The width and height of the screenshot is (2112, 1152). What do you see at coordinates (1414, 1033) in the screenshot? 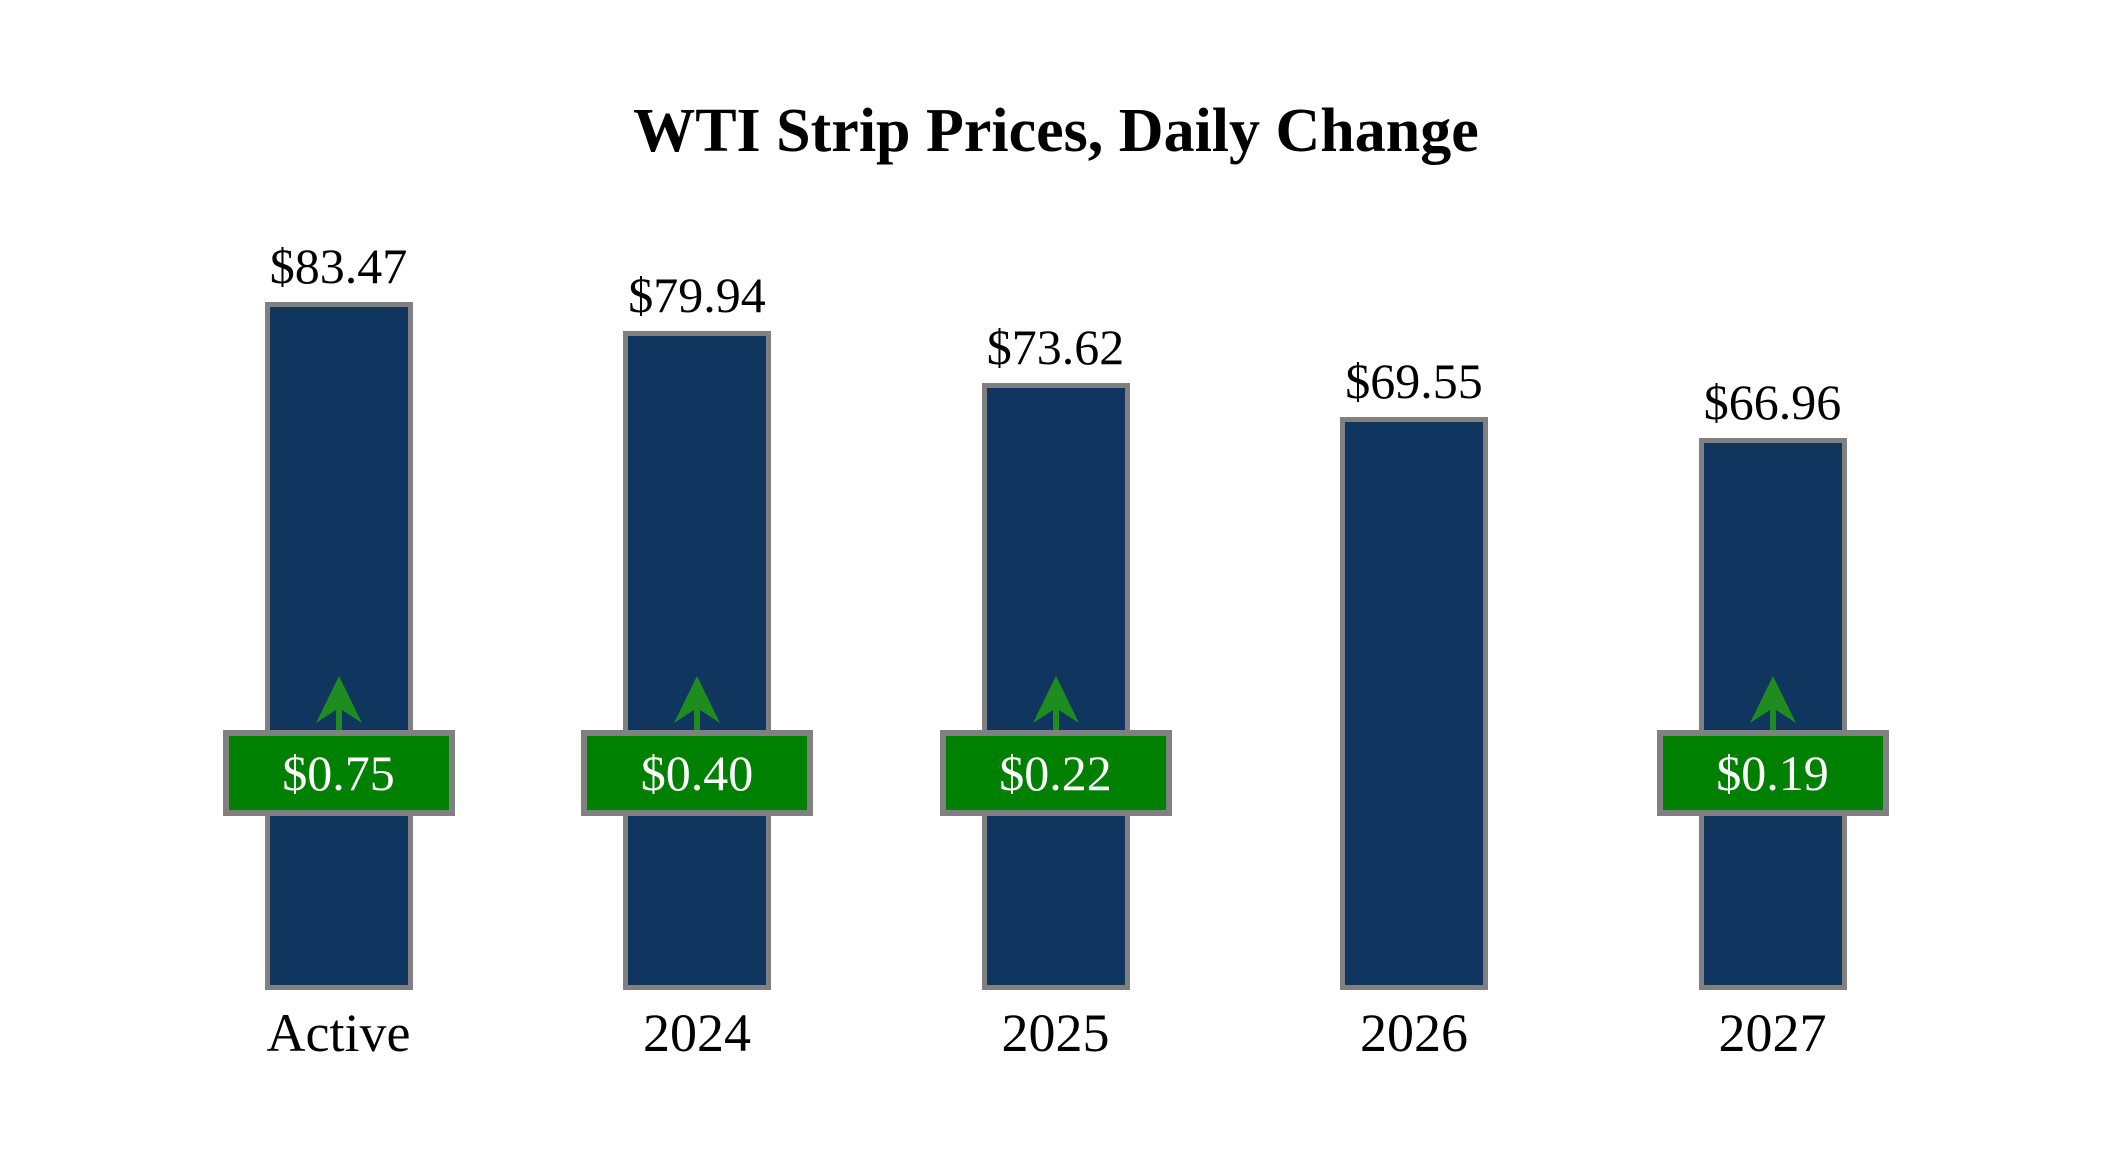
I see `x-axis-label: 2026` at bounding box center [1414, 1033].